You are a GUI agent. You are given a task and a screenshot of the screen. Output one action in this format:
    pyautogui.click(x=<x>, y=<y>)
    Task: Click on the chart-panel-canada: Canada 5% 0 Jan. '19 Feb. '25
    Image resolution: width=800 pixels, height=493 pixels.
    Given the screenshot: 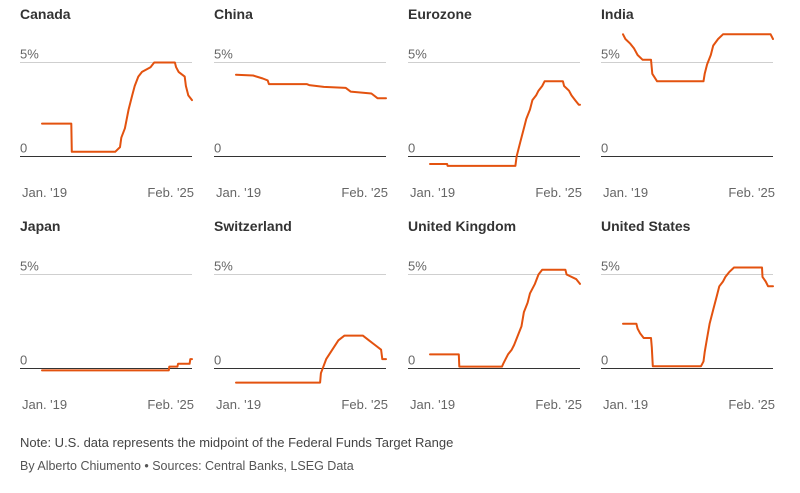 What is the action you would take?
    pyautogui.click(x=107, y=103)
    